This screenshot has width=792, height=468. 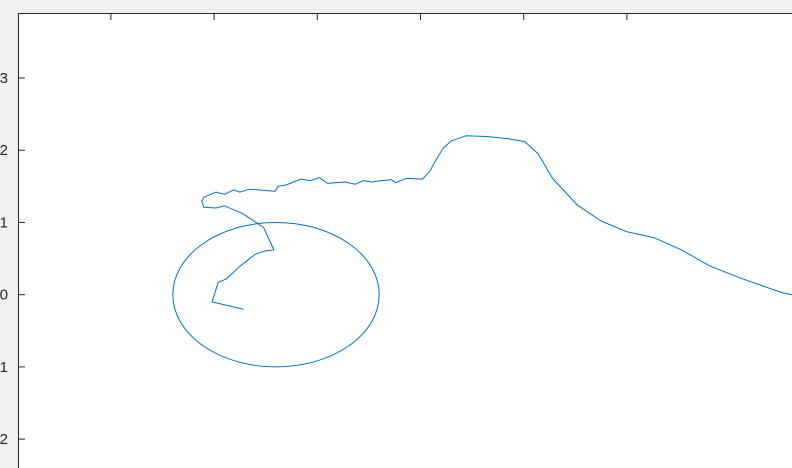 I want to click on y-tick-label: 0, so click(x=4, y=295).